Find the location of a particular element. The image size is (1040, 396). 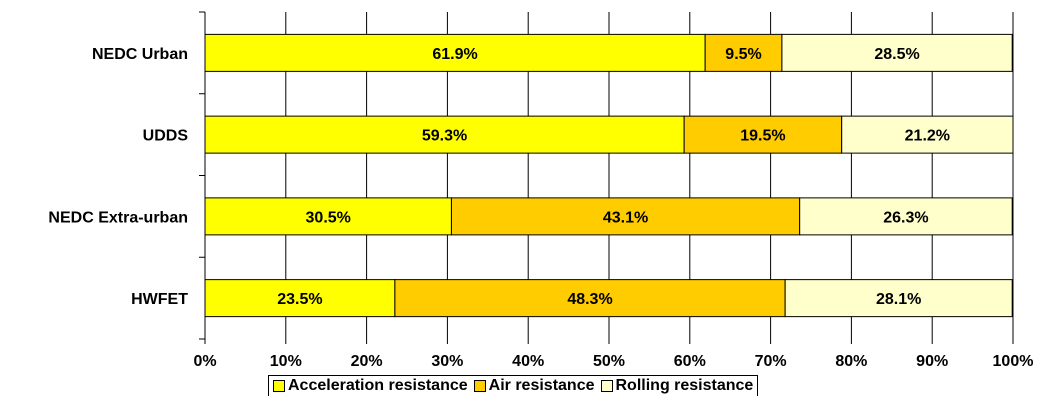

legend-label-rolling: Rolling resistance is located at coordinates (684, 385).